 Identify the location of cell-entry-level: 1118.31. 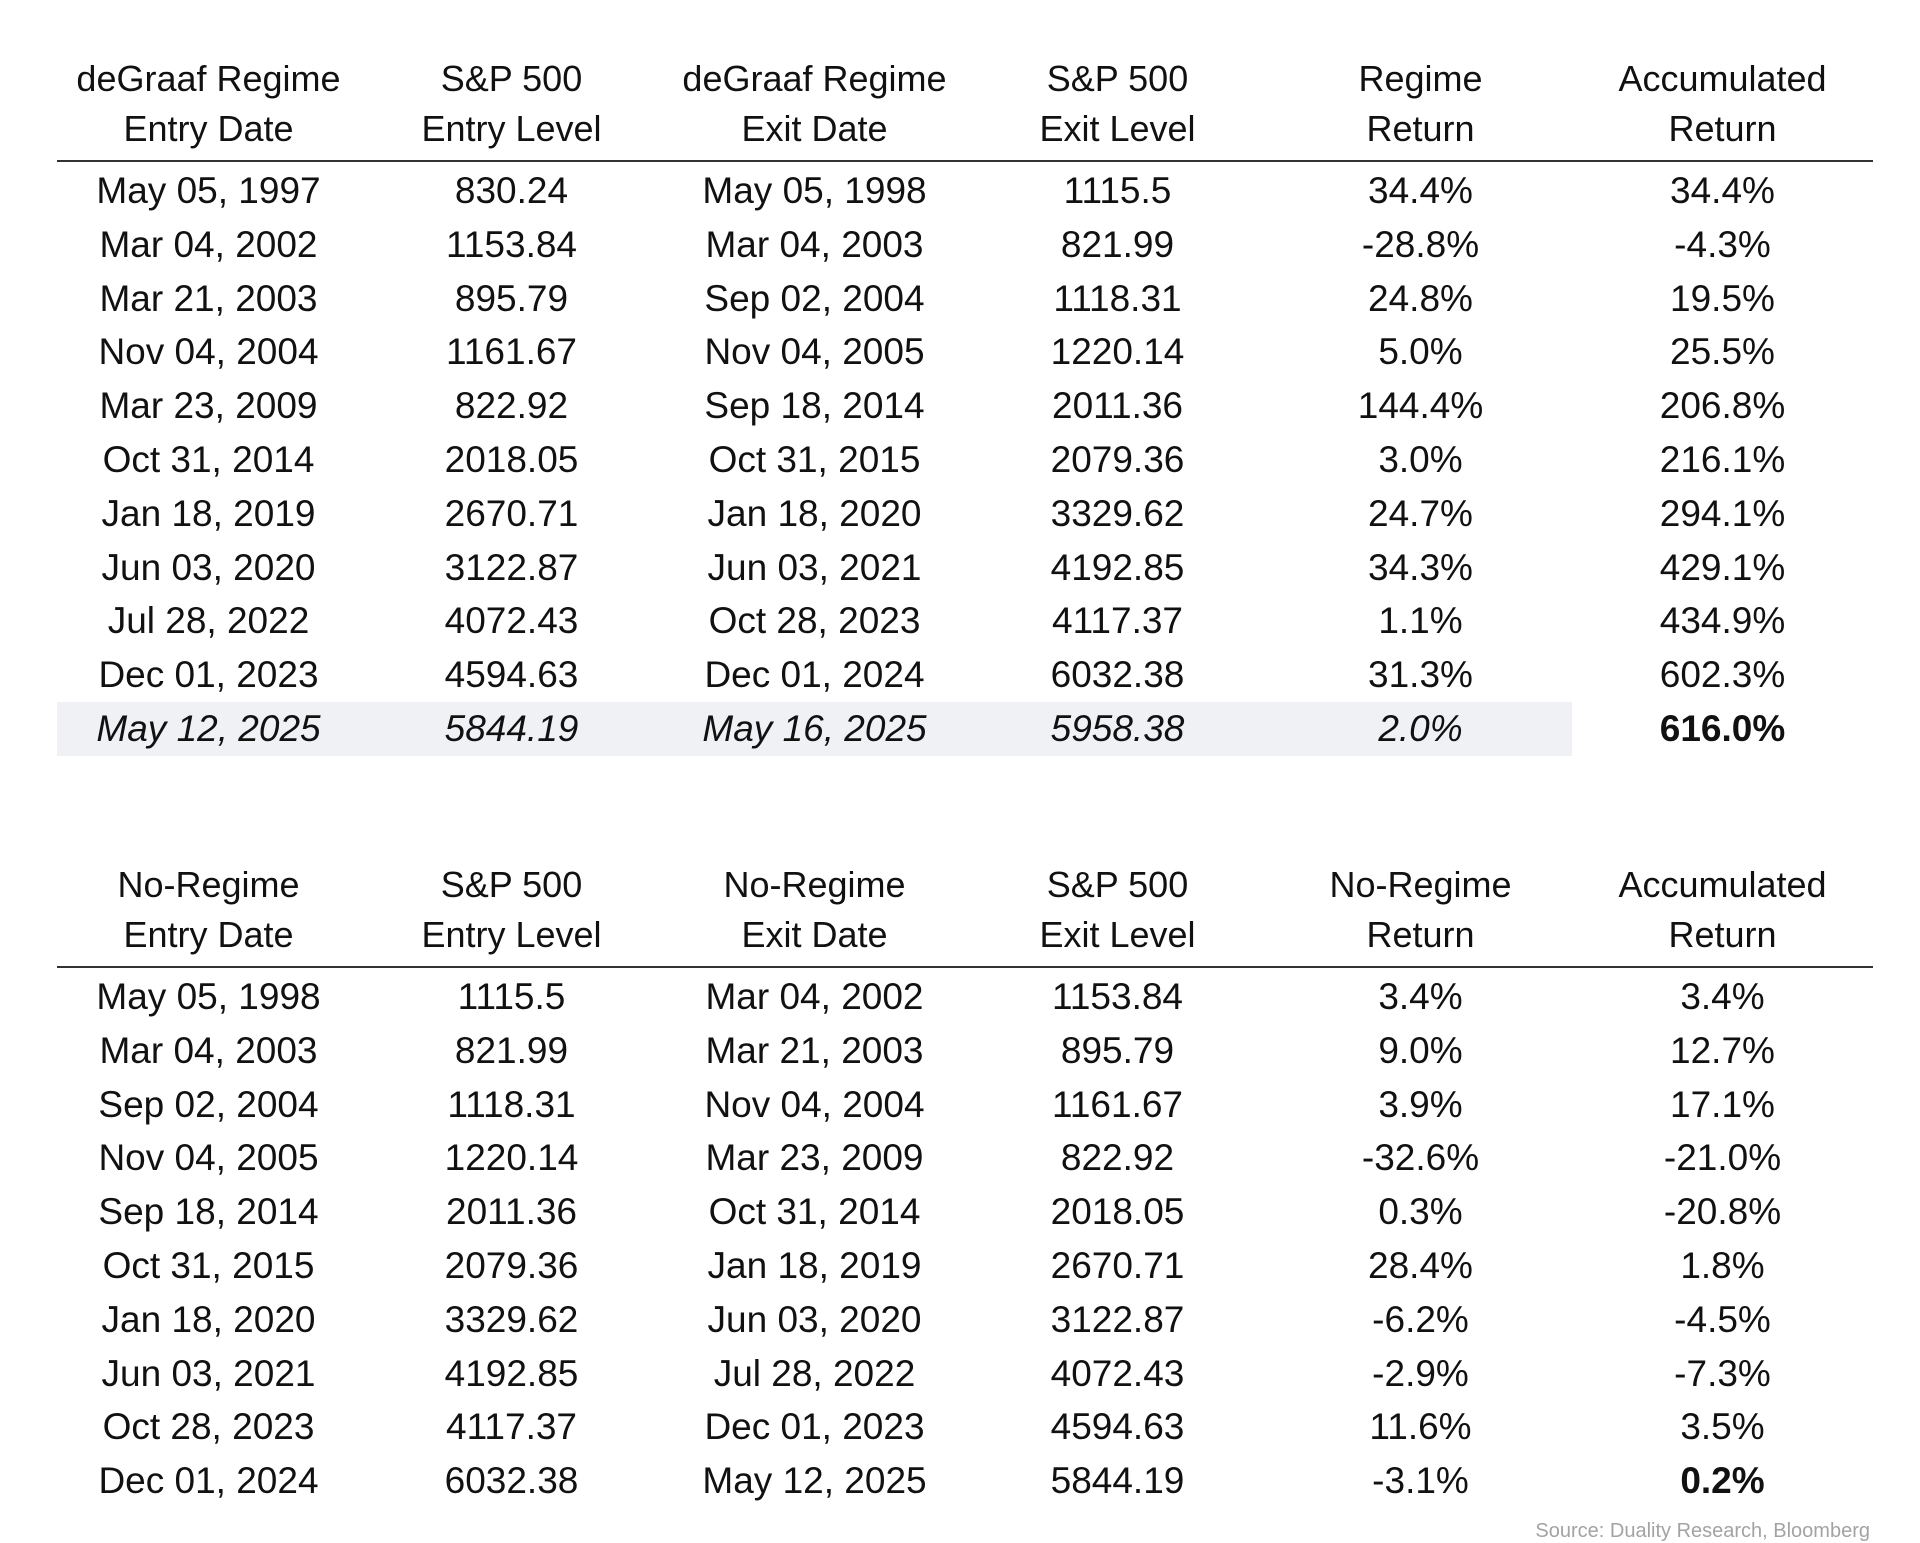
(511, 1104).